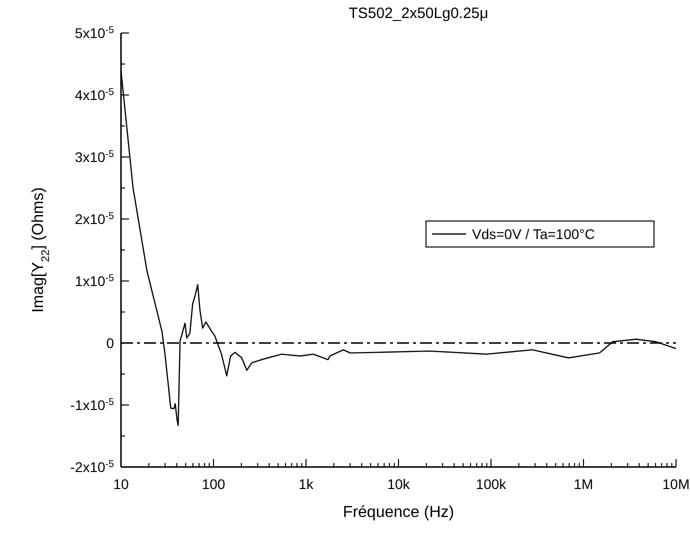 Image resolution: width=690 pixels, height=533 pixels. Describe the element at coordinates (398, 512) in the screenshot. I see `x-axis-title: Fréquence (Hz)` at that location.